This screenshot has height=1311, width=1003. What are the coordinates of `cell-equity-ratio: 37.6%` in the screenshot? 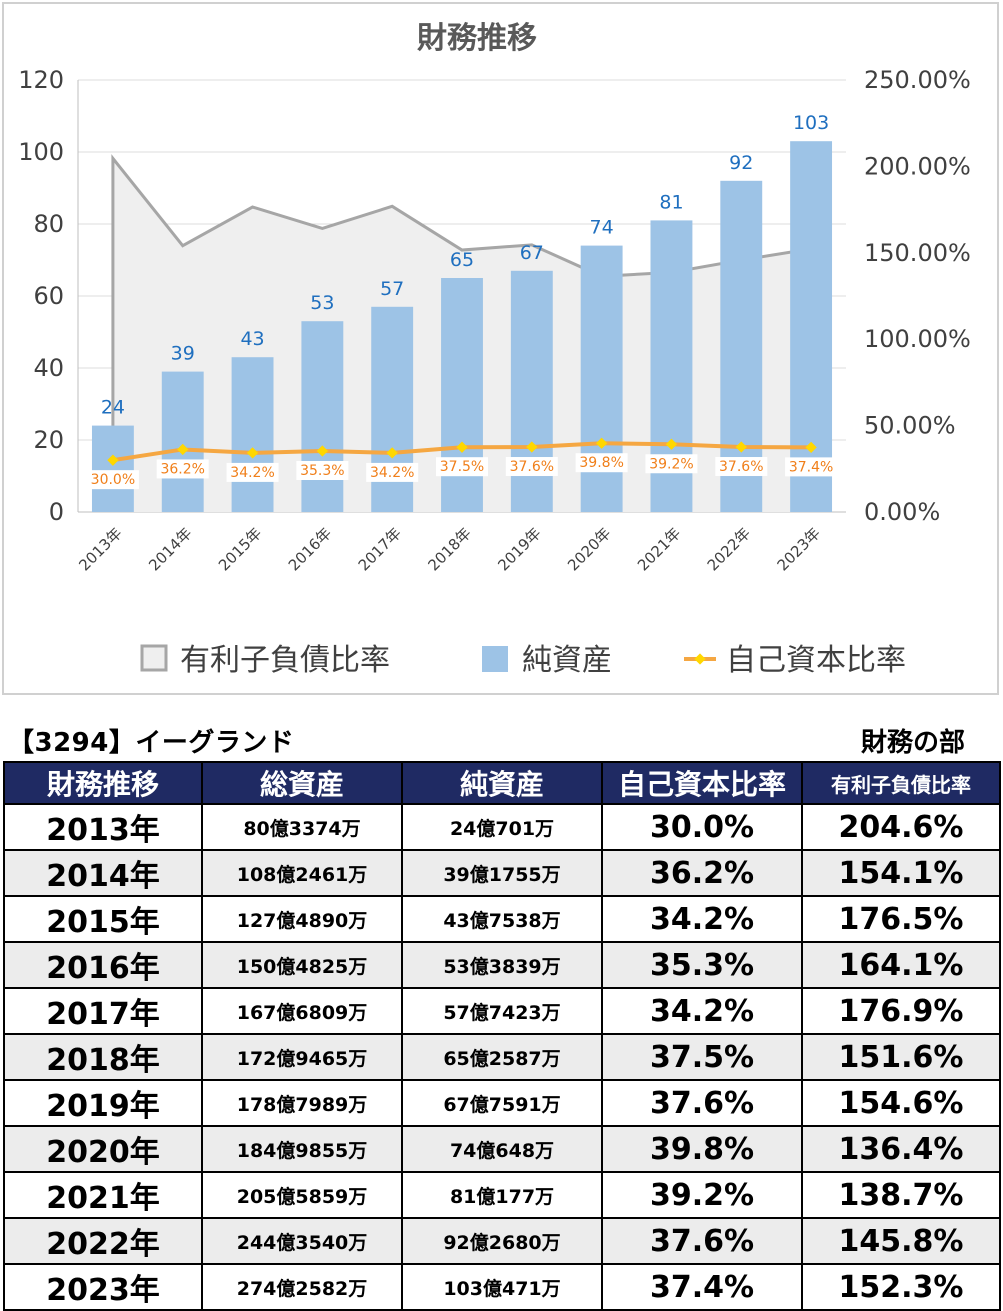 It's located at (702, 1103).